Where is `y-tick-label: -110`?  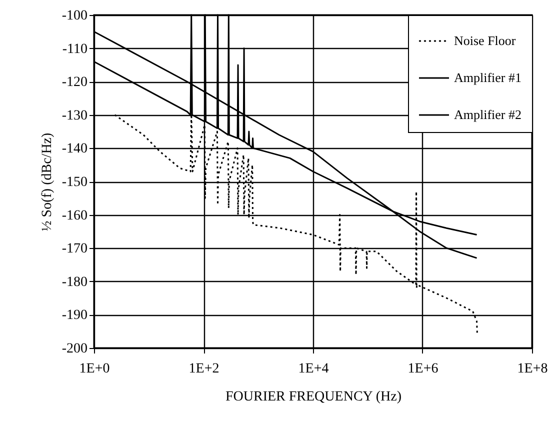 y-tick-label: -110 is located at coordinates (75, 49).